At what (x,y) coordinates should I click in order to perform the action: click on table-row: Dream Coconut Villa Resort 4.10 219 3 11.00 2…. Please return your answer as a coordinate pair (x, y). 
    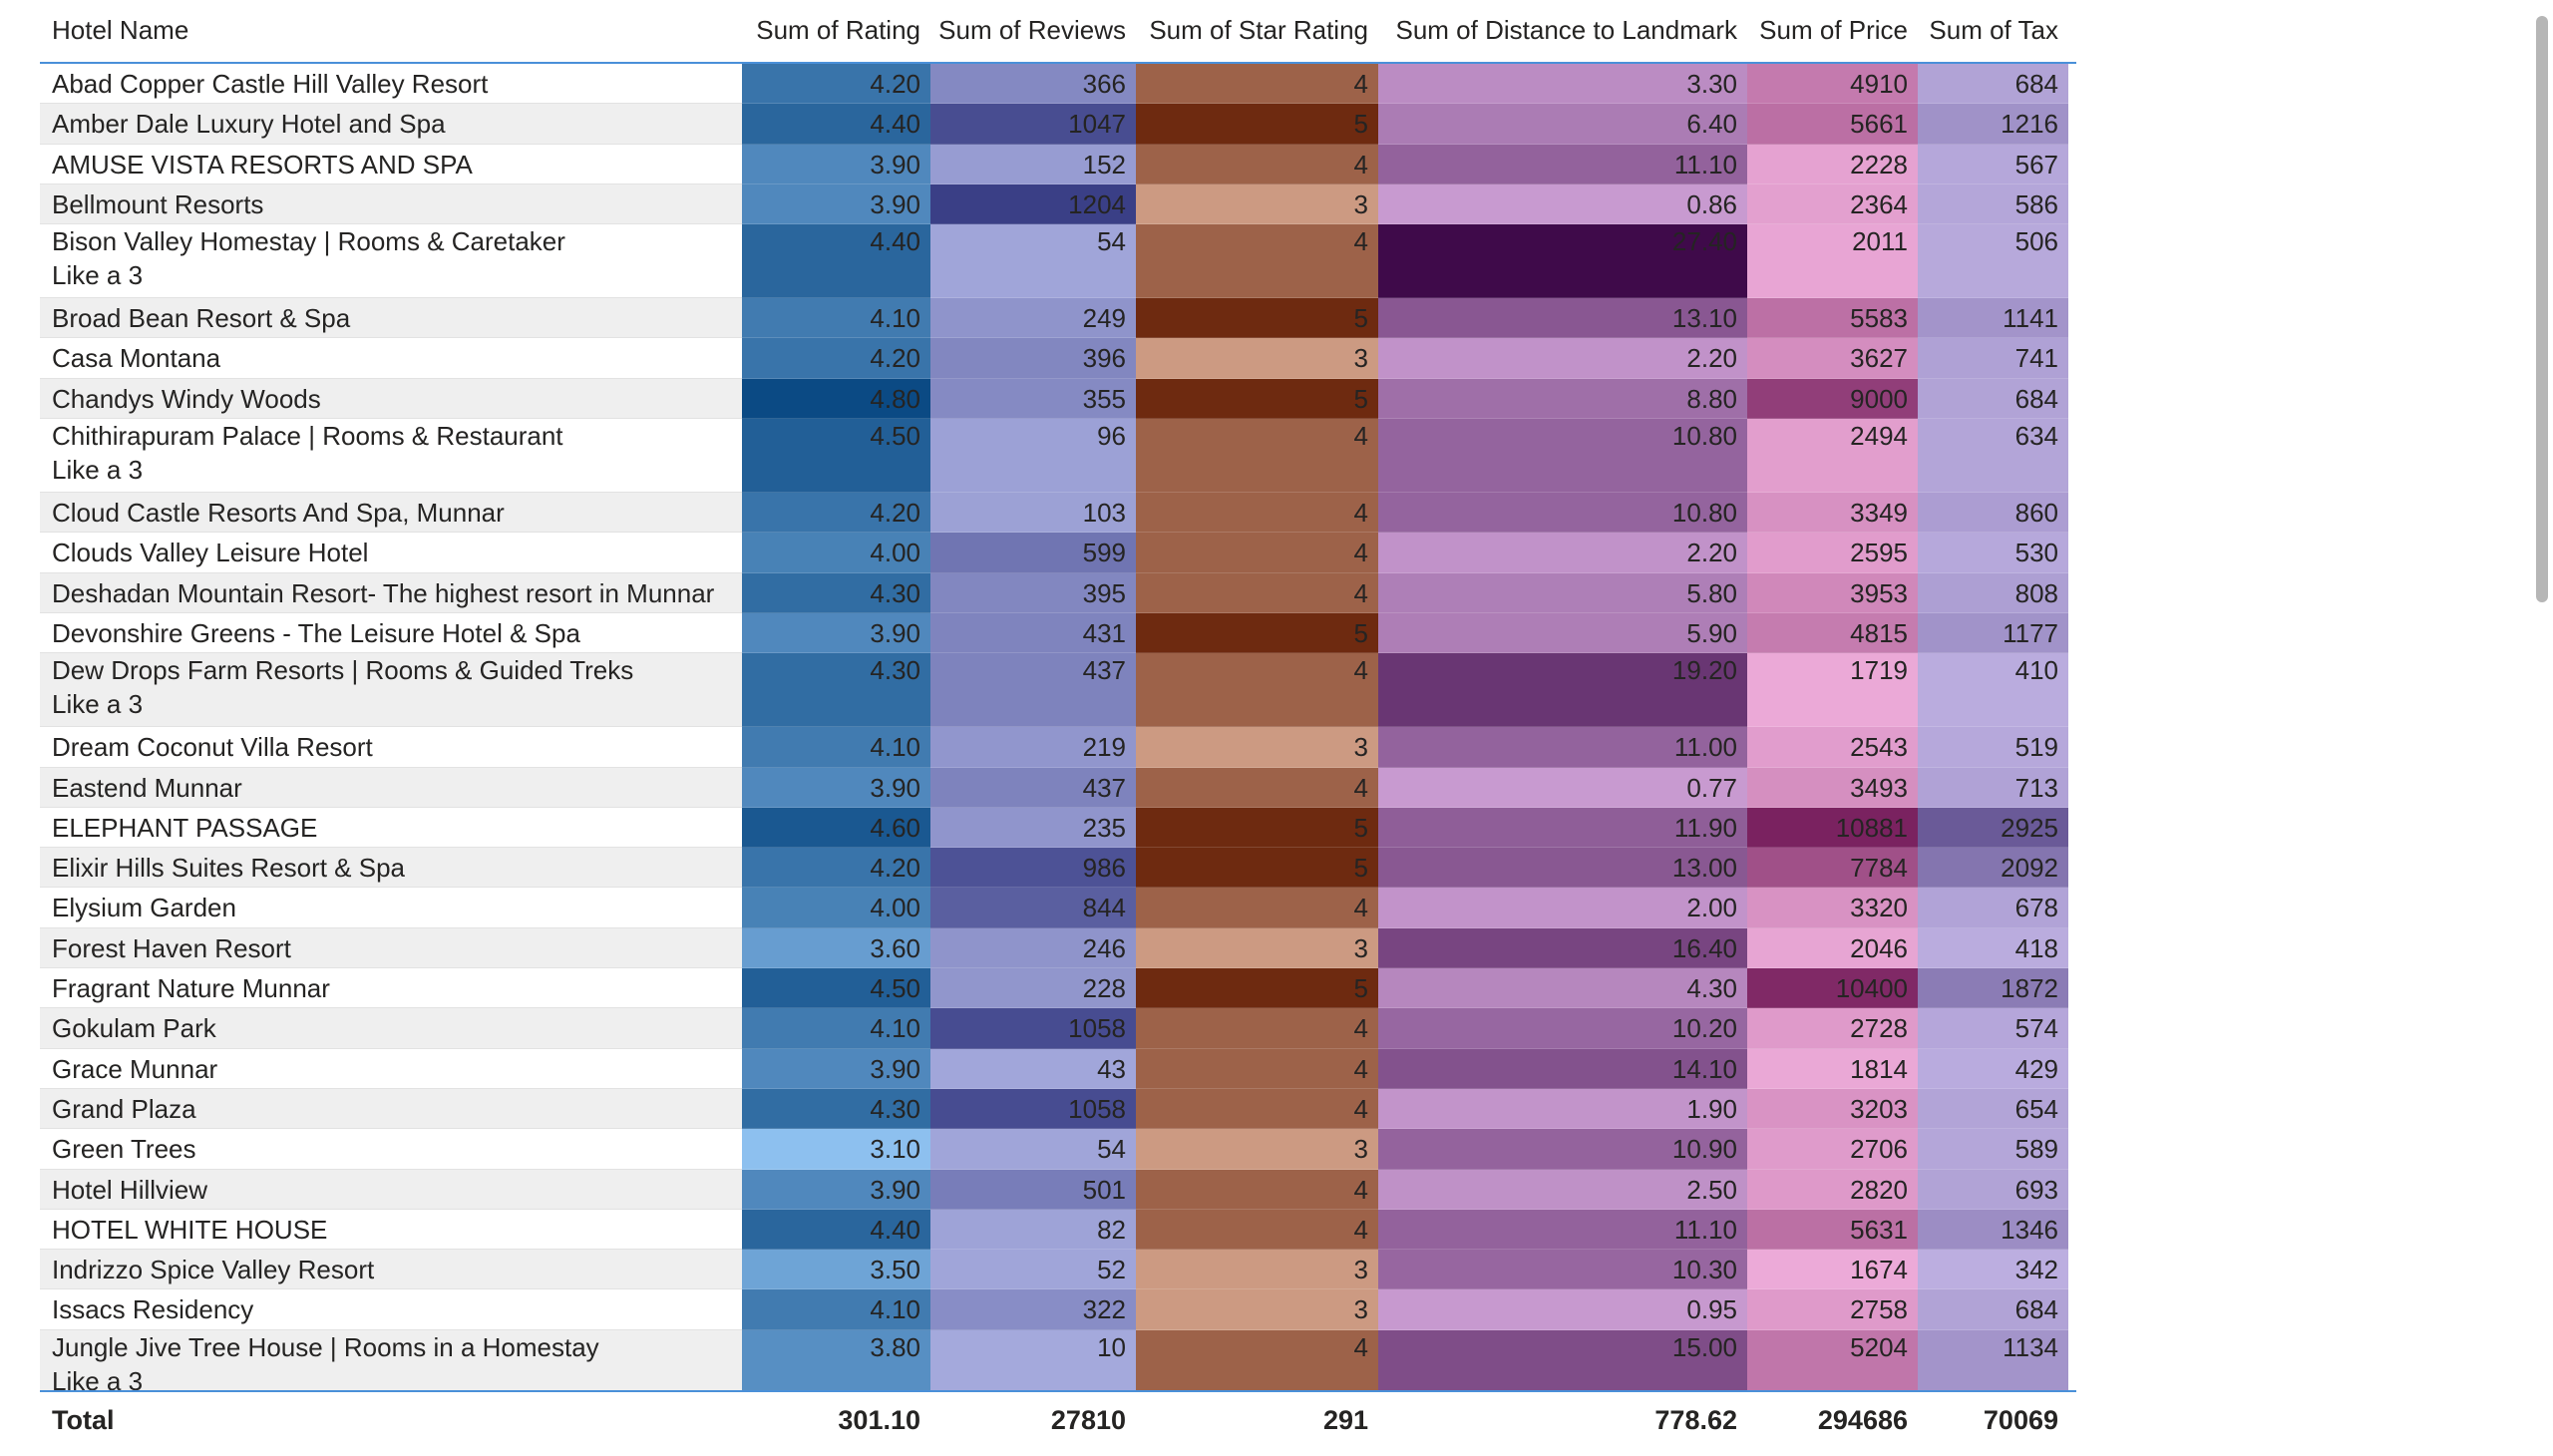
    Looking at the image, I should click on (1058, 747).